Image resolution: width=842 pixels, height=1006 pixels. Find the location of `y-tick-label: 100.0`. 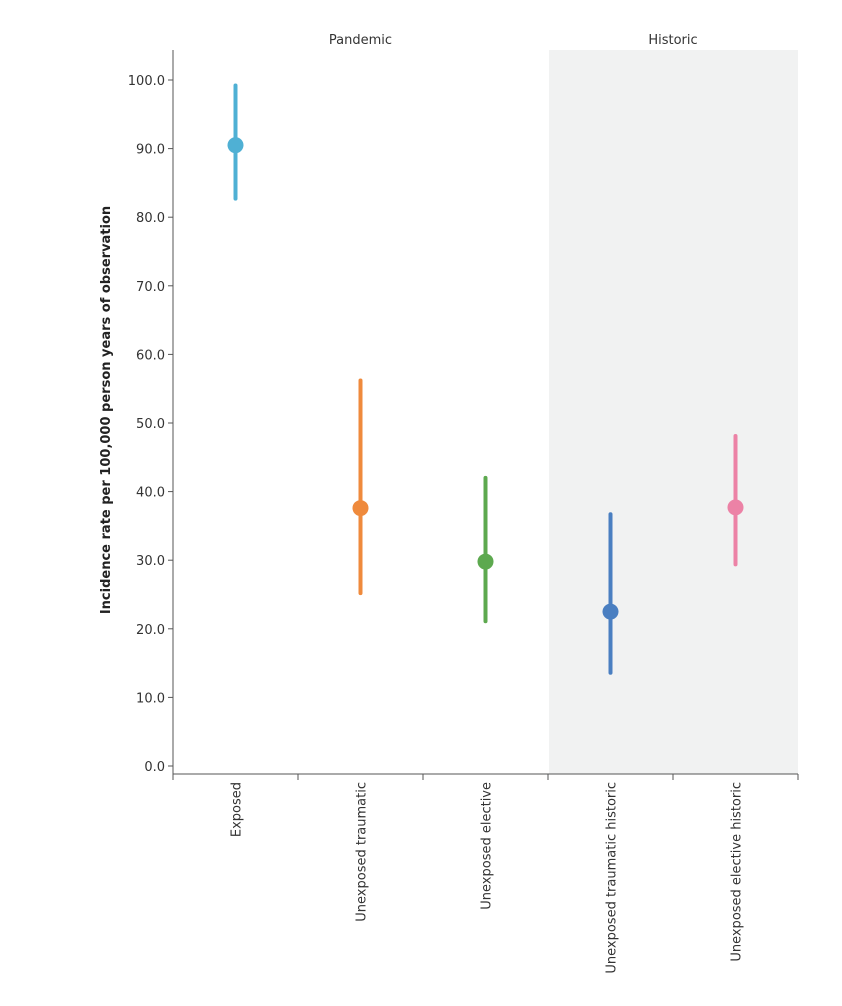

y-tick-label: 100.0 is located at coordinates (146, 81).